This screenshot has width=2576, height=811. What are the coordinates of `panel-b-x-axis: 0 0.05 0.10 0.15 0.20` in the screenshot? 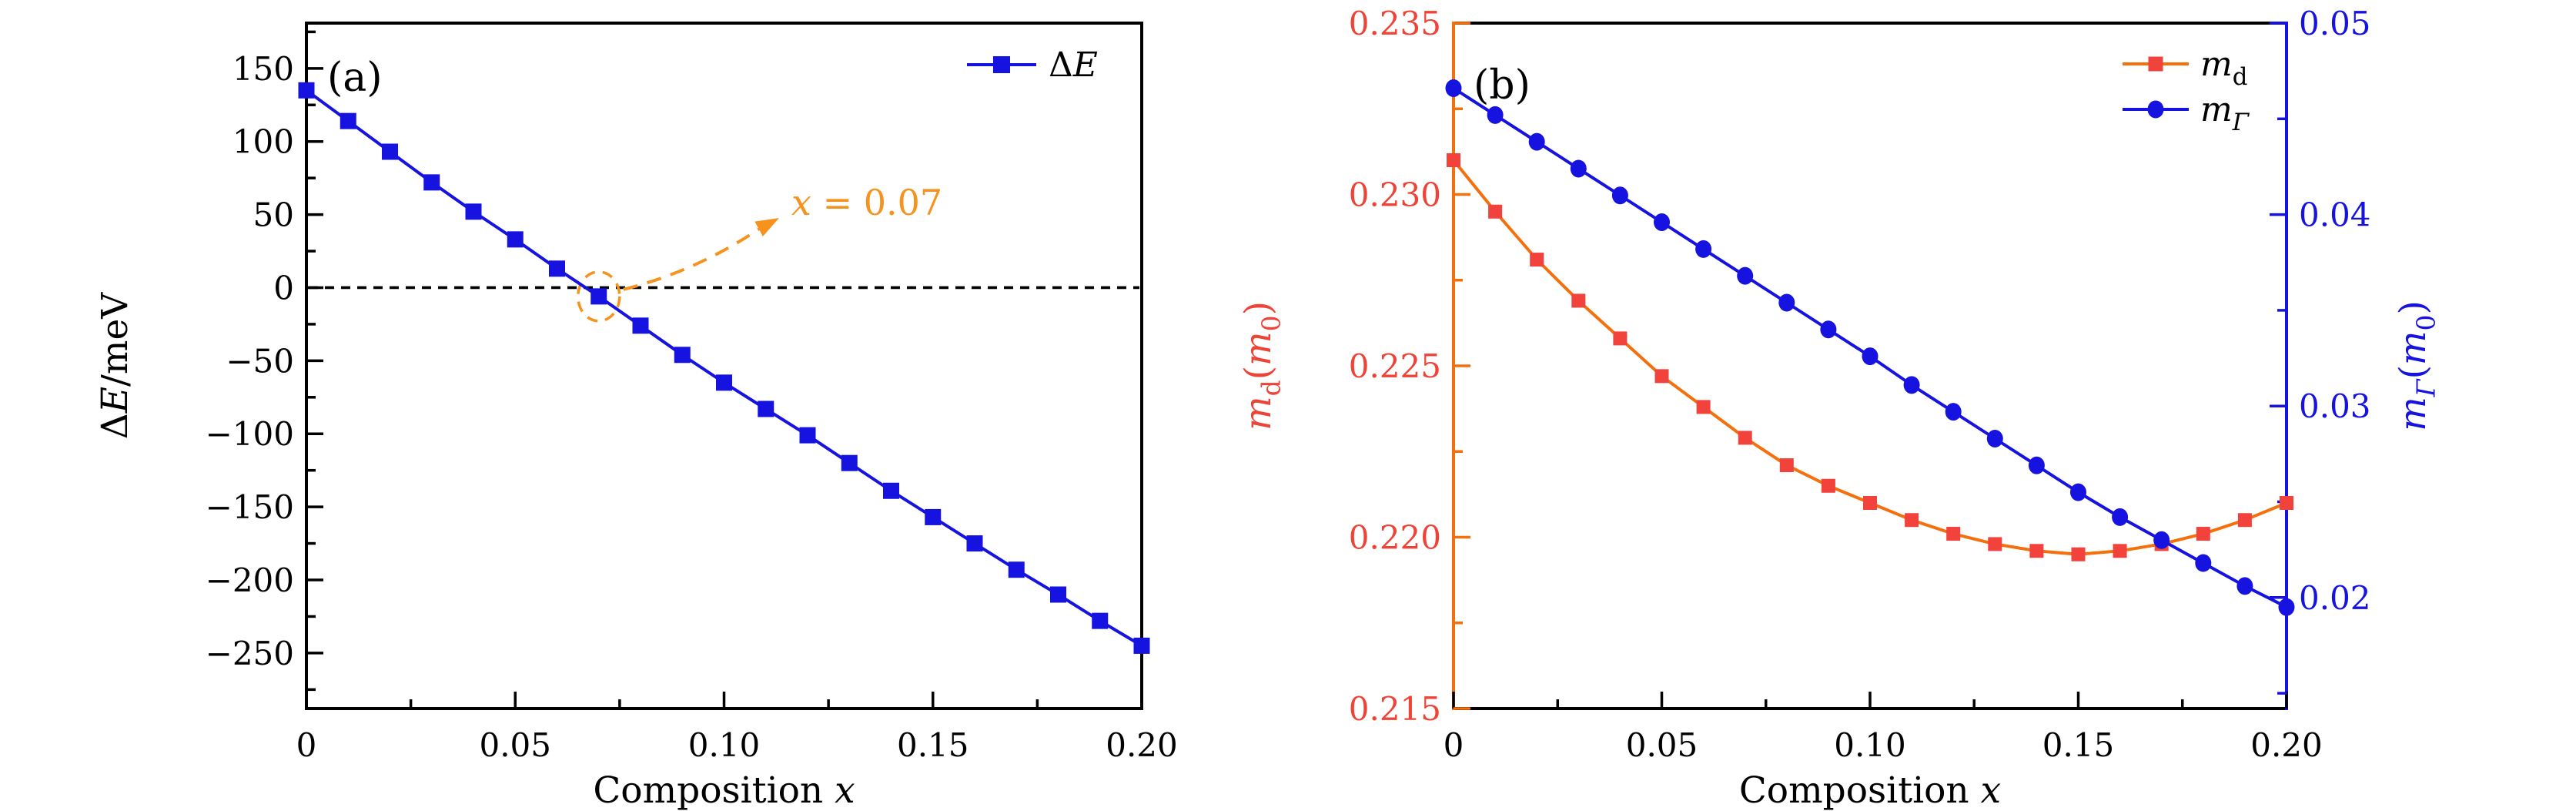 It's located at (1884, 728).